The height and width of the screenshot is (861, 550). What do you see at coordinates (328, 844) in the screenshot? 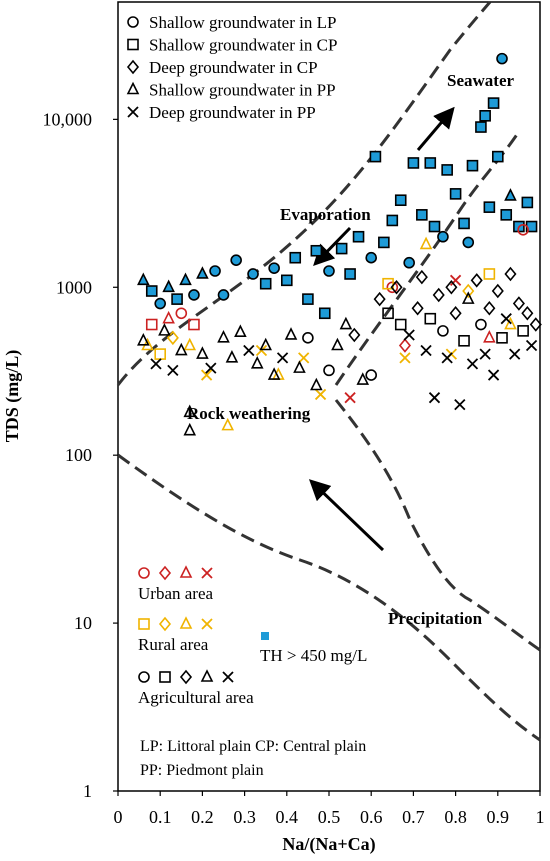
I see `x-axis-title: Na/(Na+Ca)` at bounding box center [328, 844].